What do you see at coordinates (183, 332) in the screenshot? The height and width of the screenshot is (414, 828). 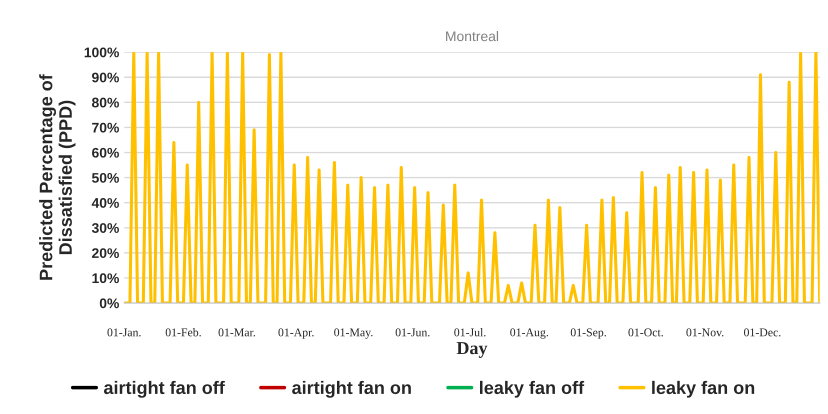 I see `x-tick-label: 01-Feb.` at bounding box center [183, 332].